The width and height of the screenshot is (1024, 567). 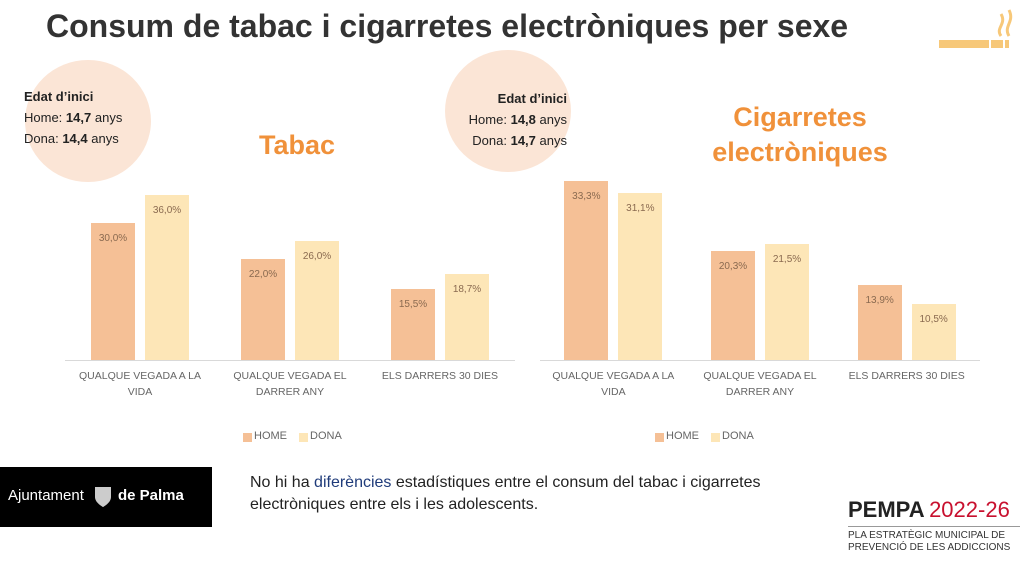 What do you see at coordinates (467, 290) in the screenshot?
I see `value-label: 18,7%` at bounding box center [467, 290].